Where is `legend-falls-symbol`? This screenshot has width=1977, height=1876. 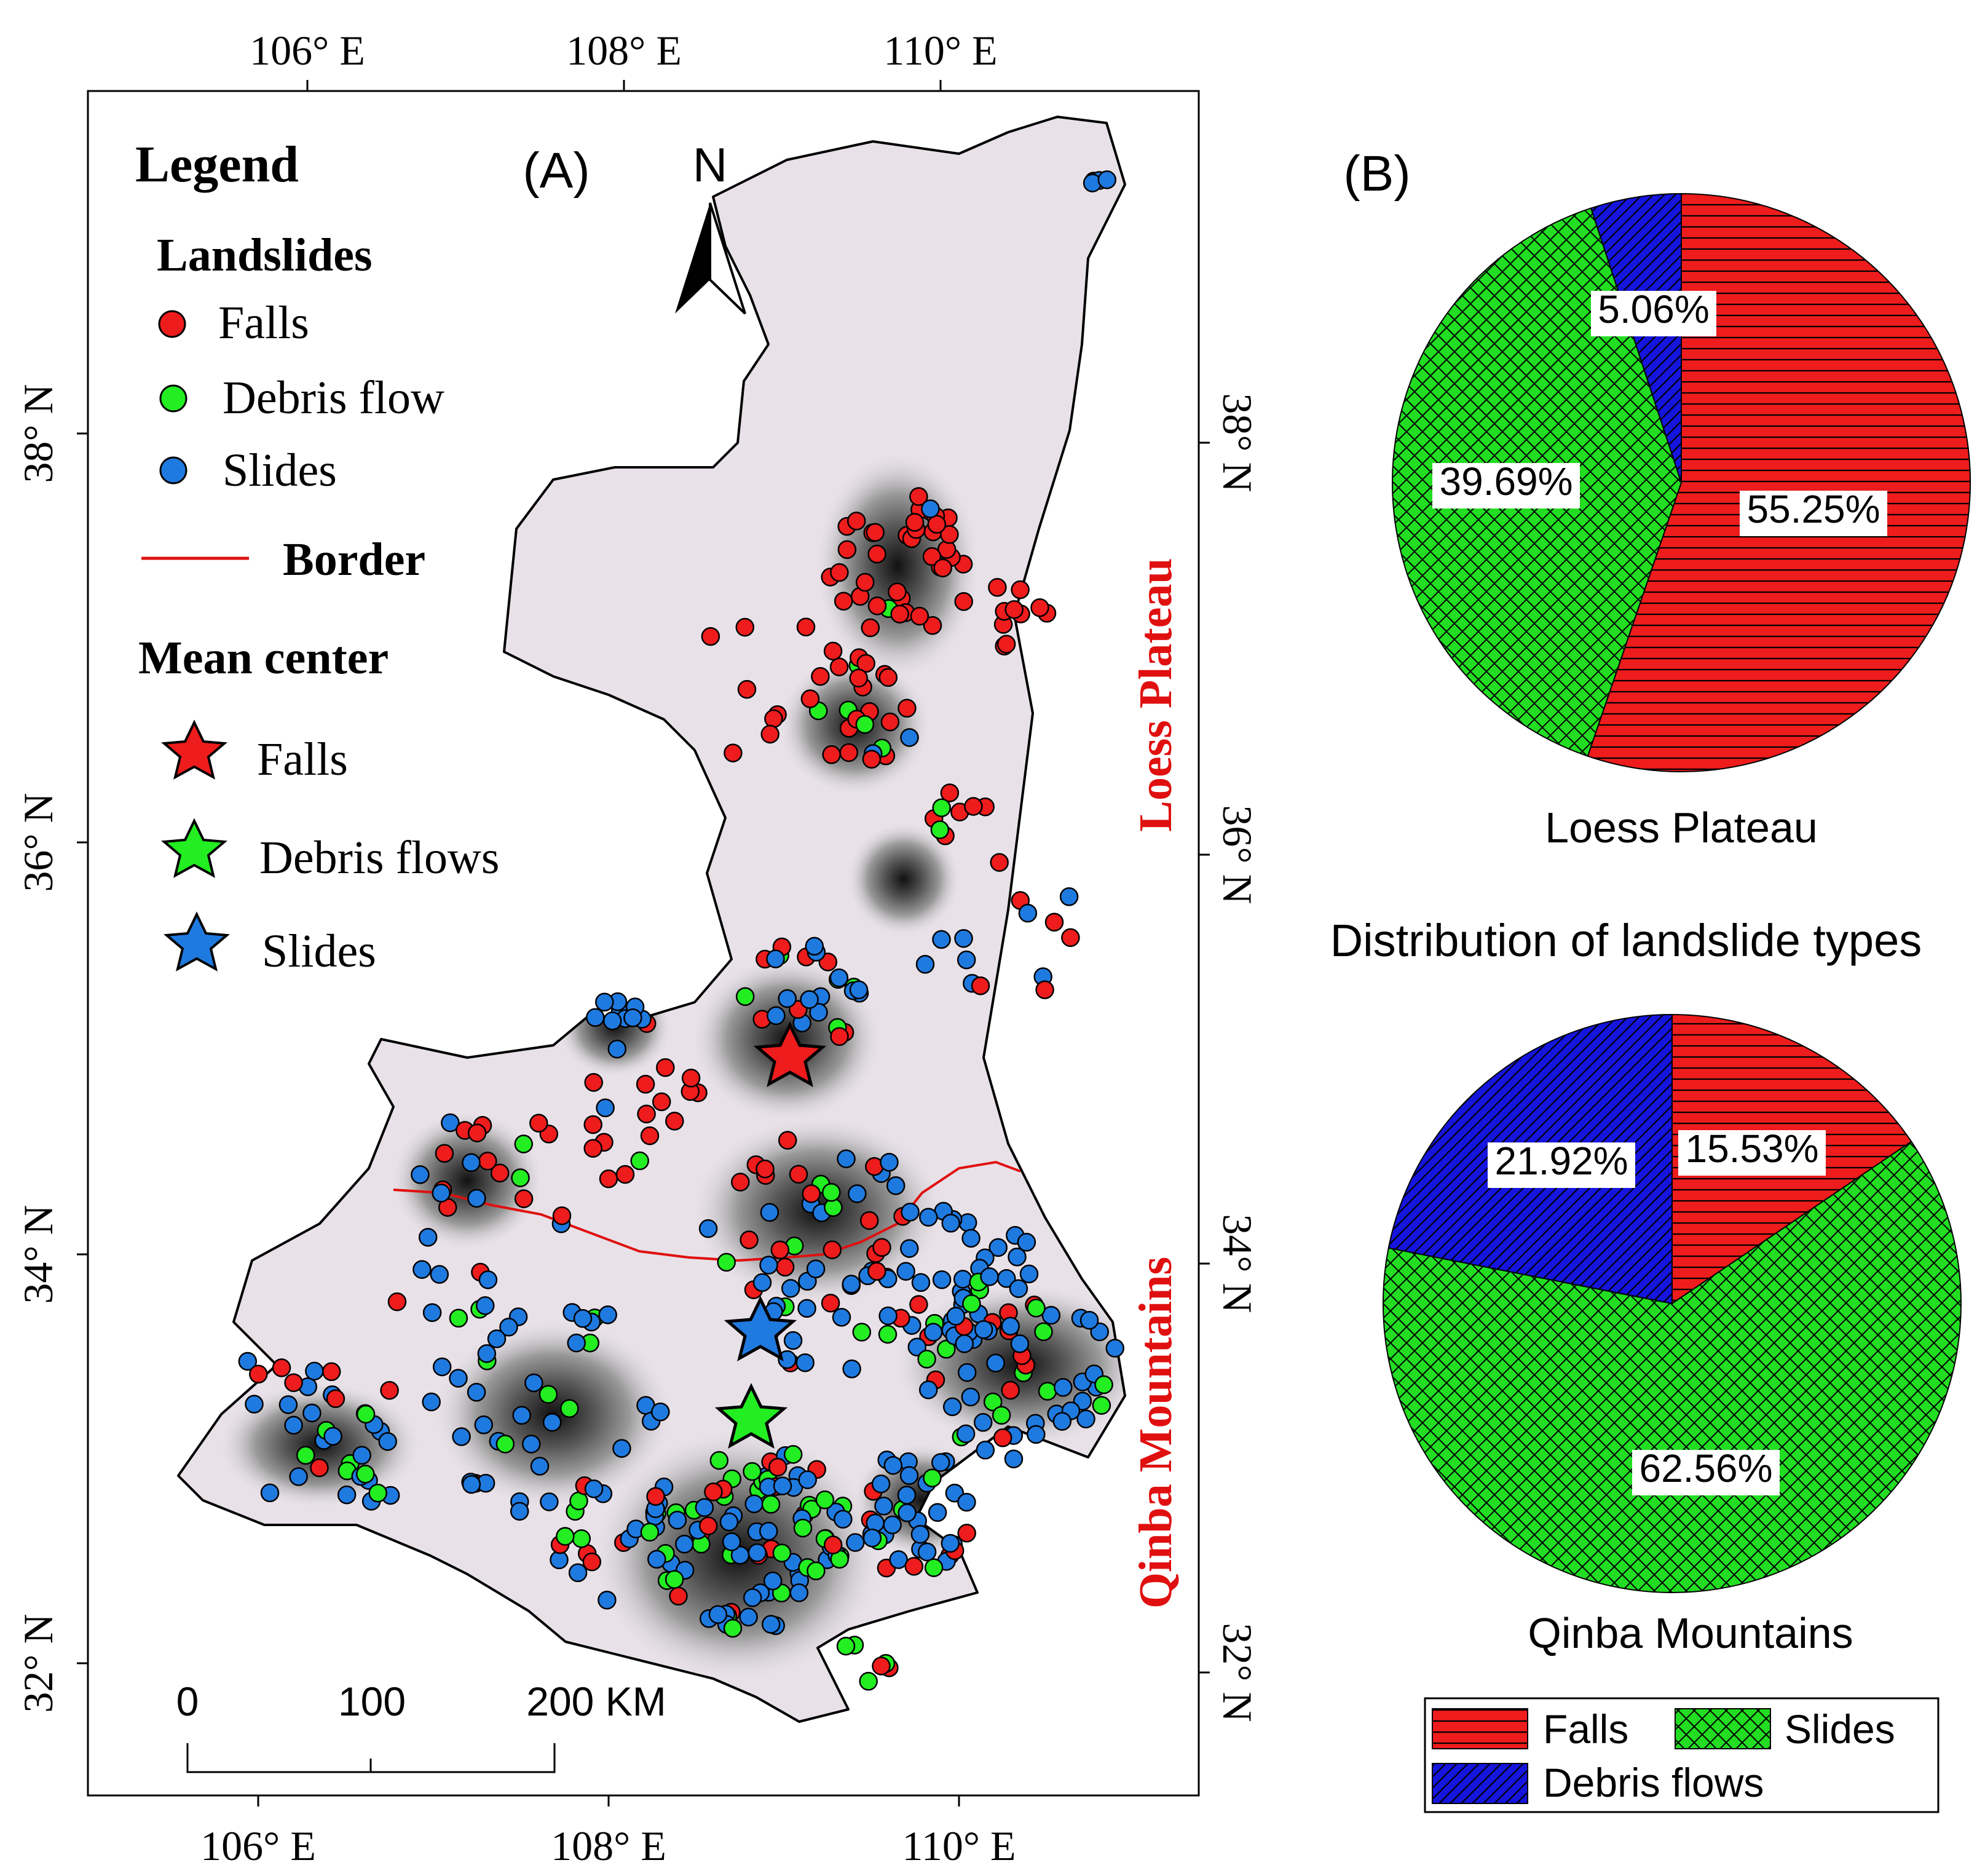 legend-falls-symbol is located at coordinates (172, 324).